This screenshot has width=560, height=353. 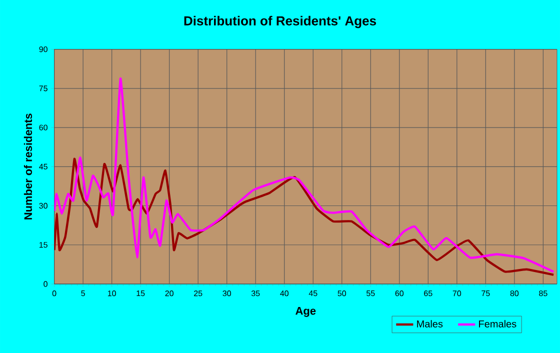 I want to click on y-tick-label: 30, so click(x=43, y=205).